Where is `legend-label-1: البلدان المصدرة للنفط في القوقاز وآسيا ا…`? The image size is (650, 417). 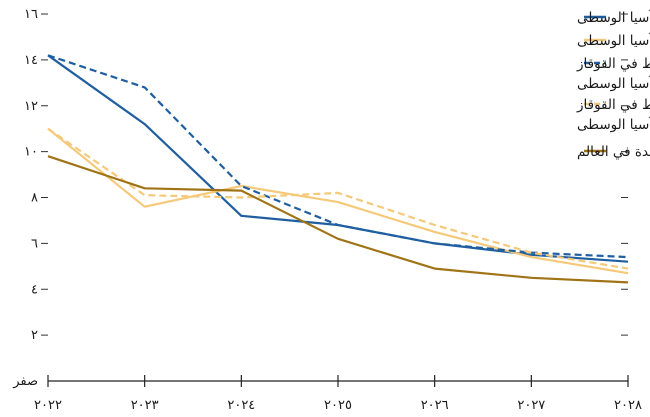 legend-label-1: البلدان المصدرة للنفط في القوقاز وآسيا ا… is located at coordinates (613, 17).